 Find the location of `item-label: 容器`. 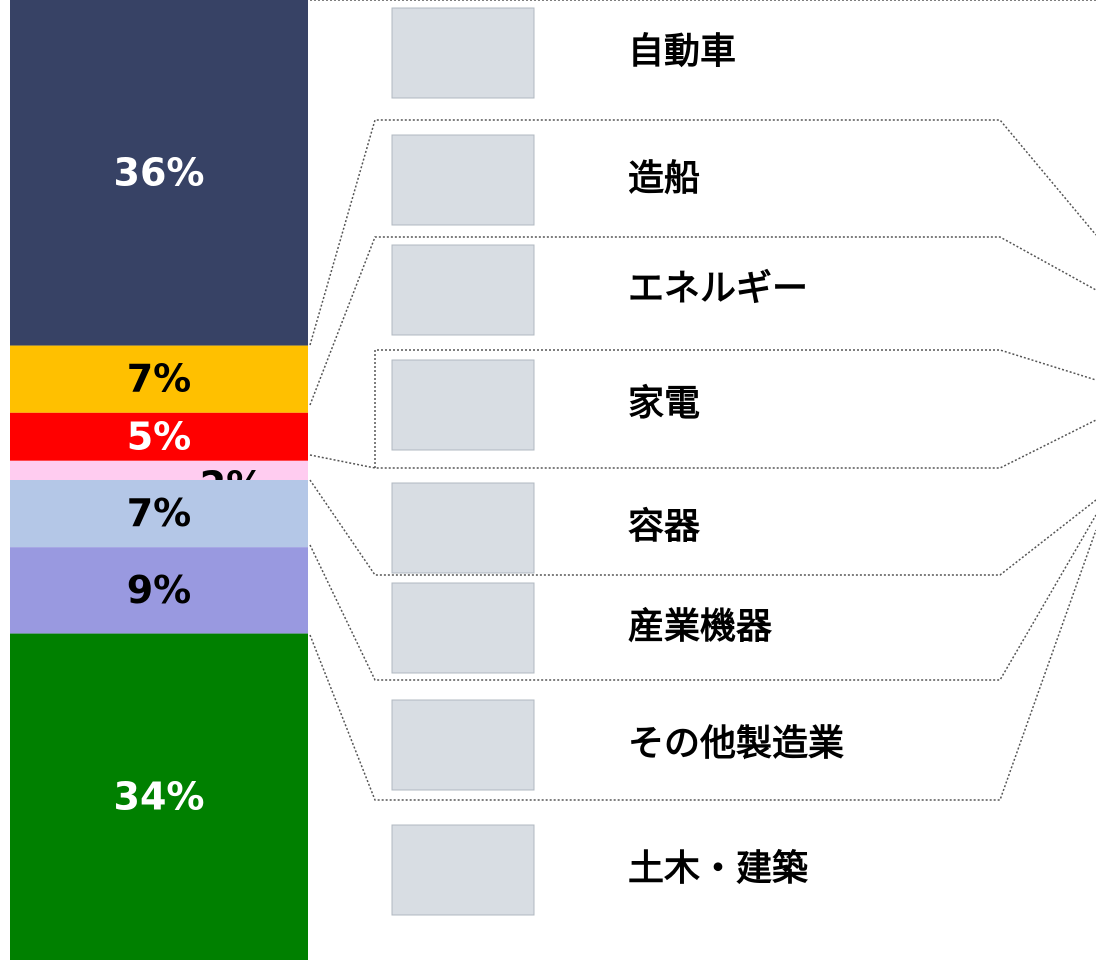

item-label: 容器 is located at coordinates (664, 526).